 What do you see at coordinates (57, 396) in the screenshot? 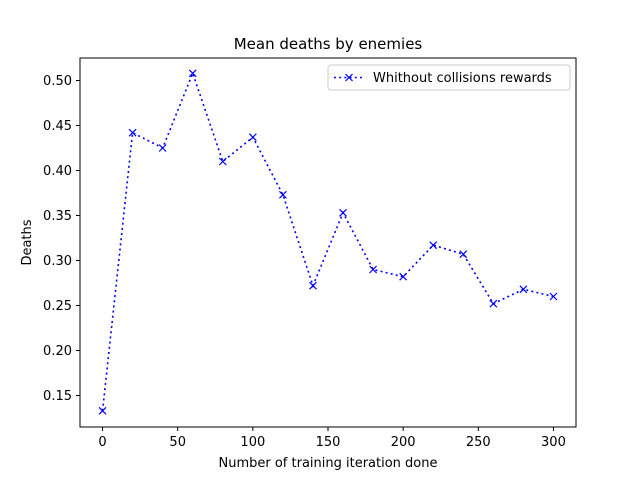
I see `y-tick-label: 0.15` at bounding box center [57, 396].